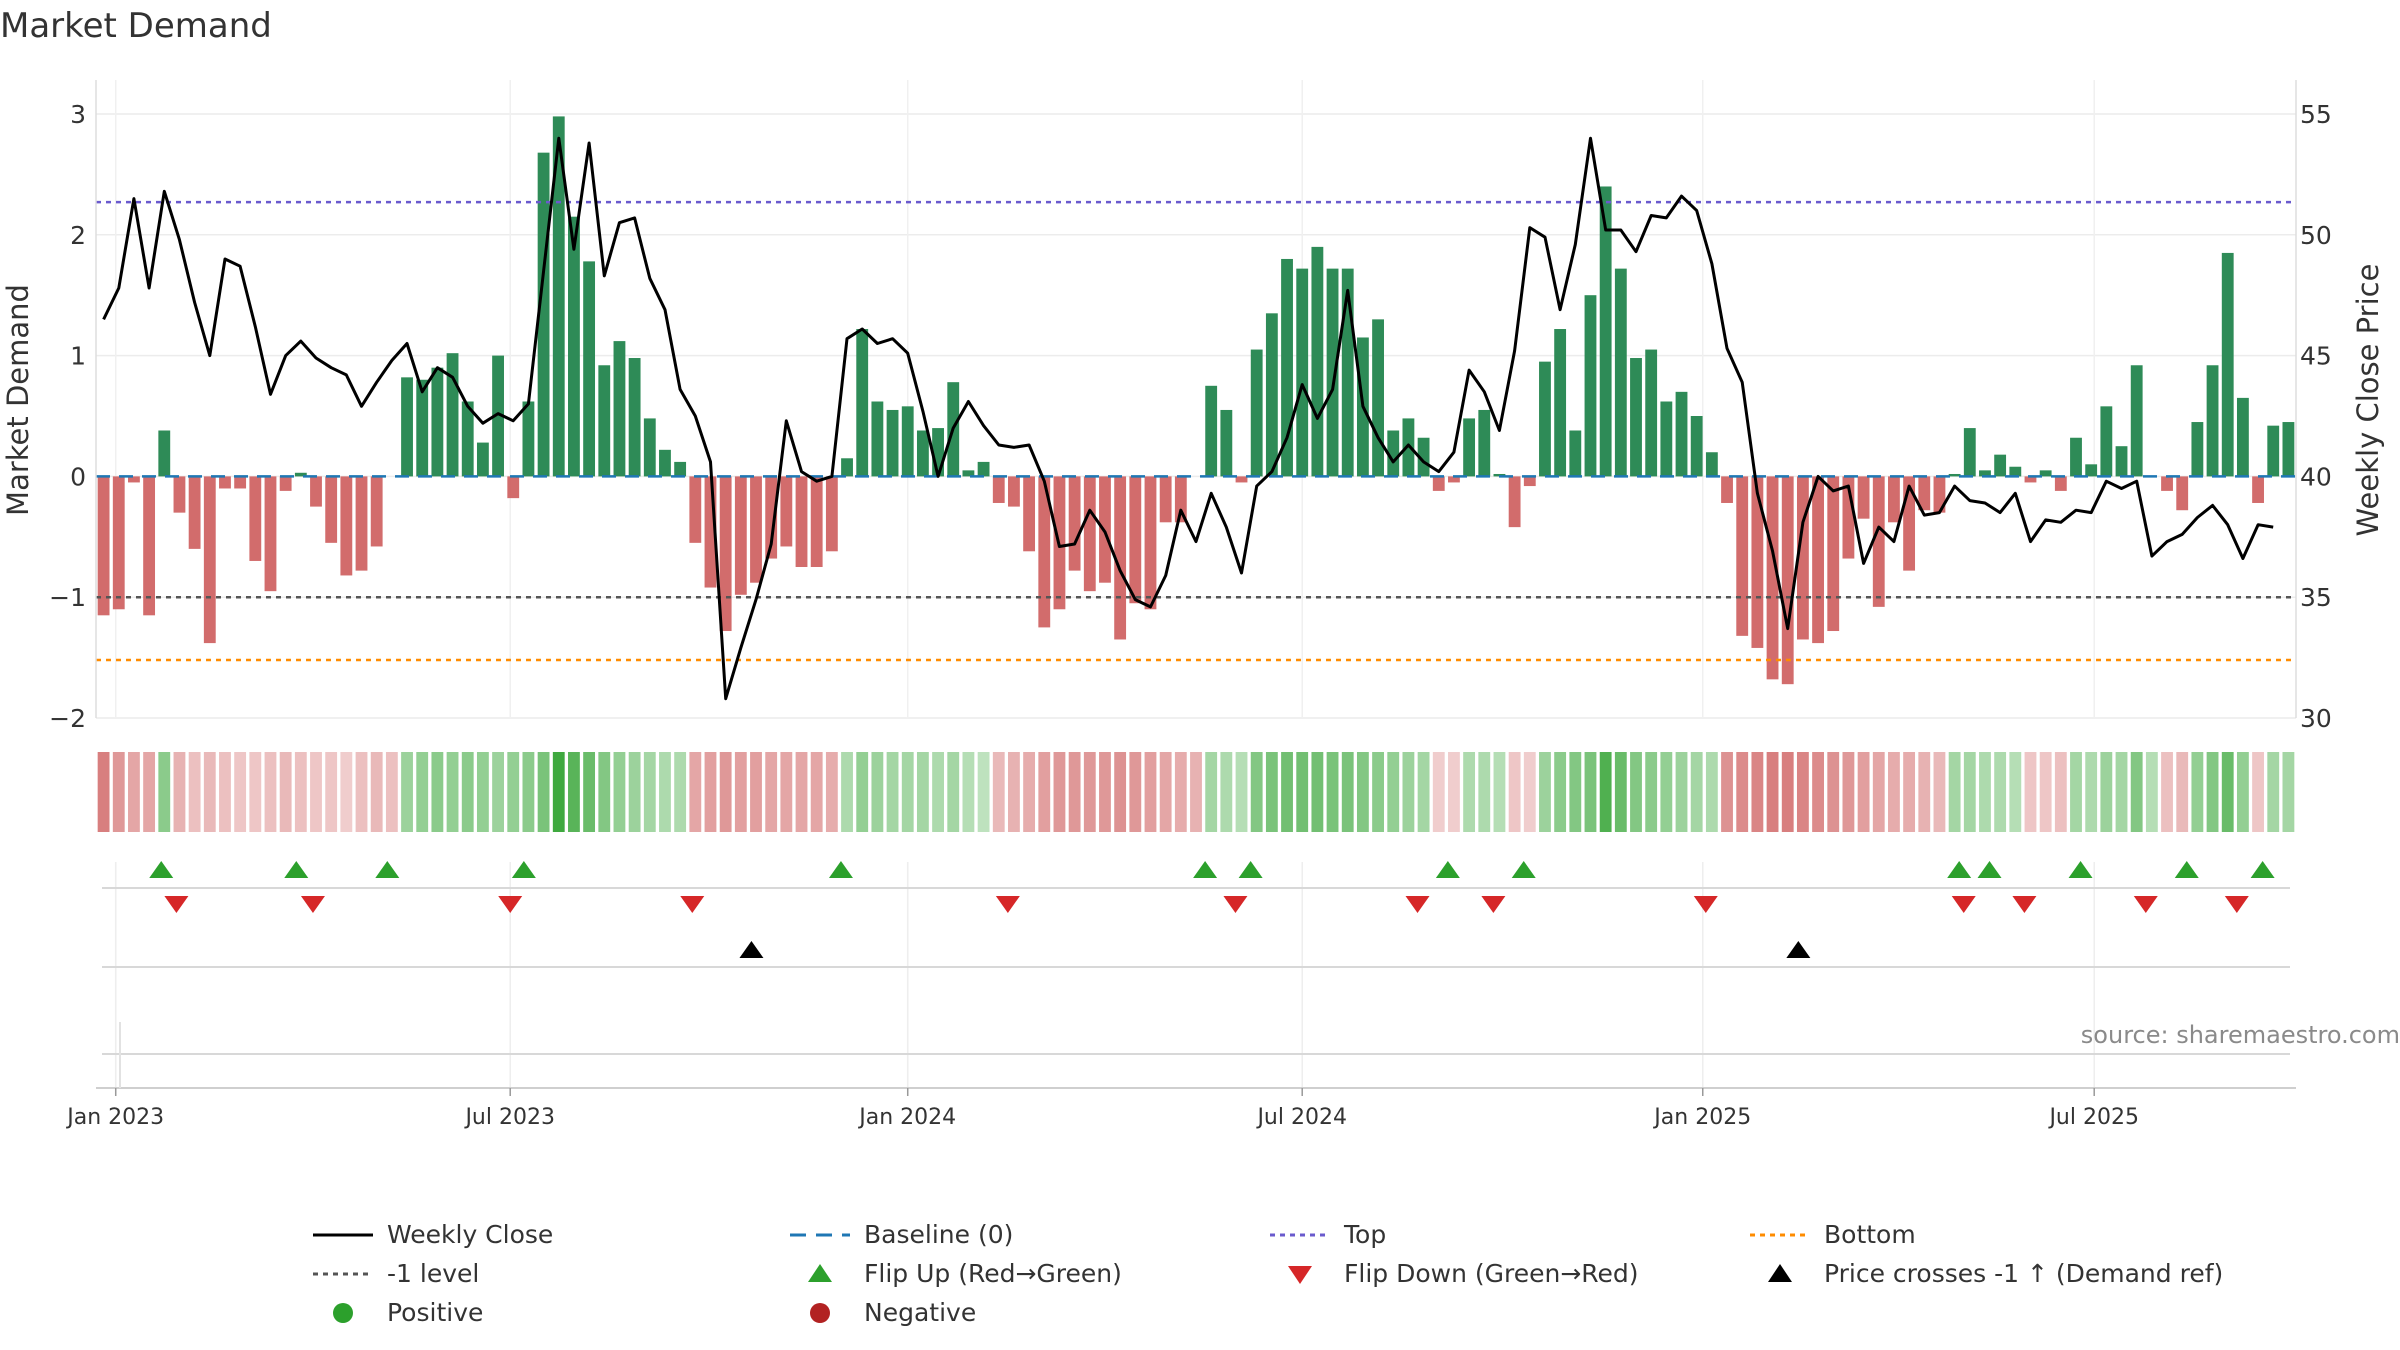 Image resolution: width=2400 pixels, height=1350 pixels. Describe the element at coordinates (114, 1117) in the screenshot. I see `x-tick-label: Jan 2023` at that location.